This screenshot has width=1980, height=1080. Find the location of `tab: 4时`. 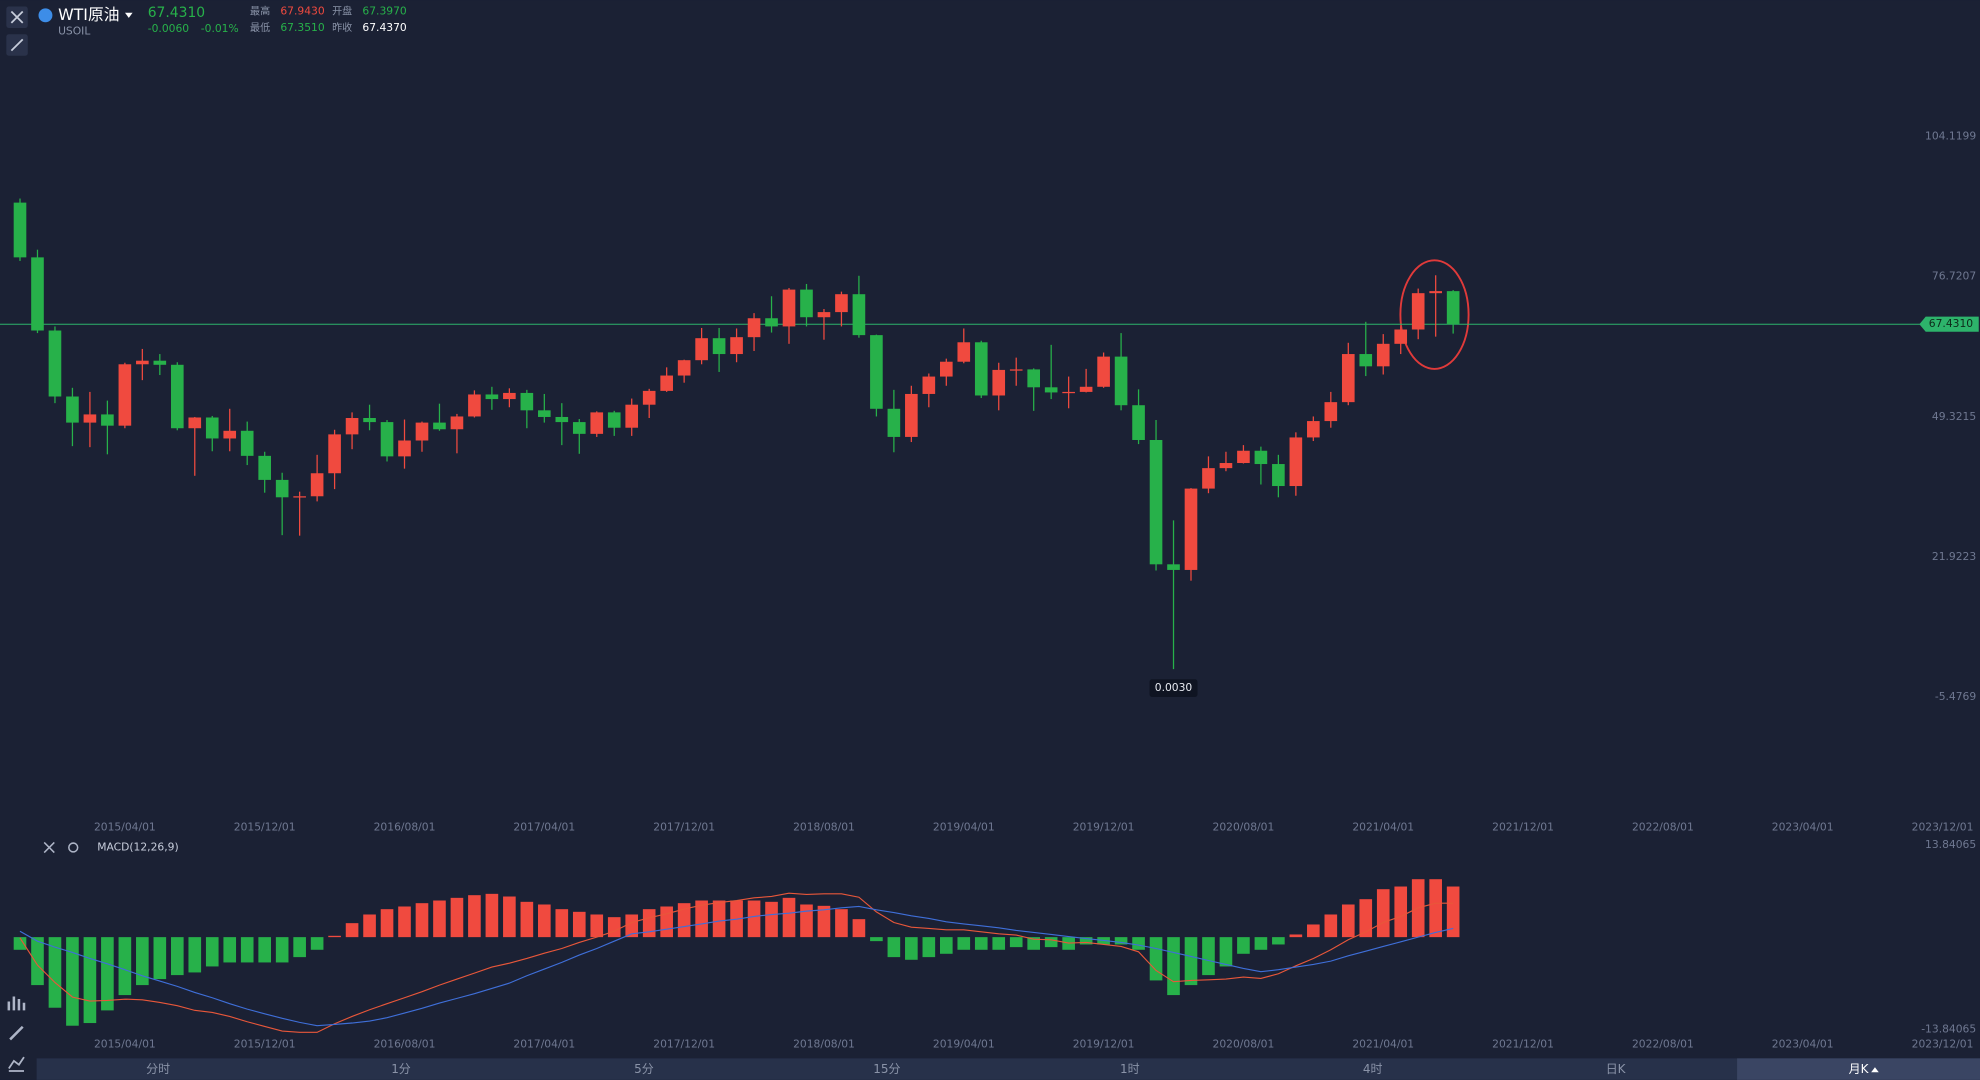

tab: 4时 is located at coordinates (1373, 1069).